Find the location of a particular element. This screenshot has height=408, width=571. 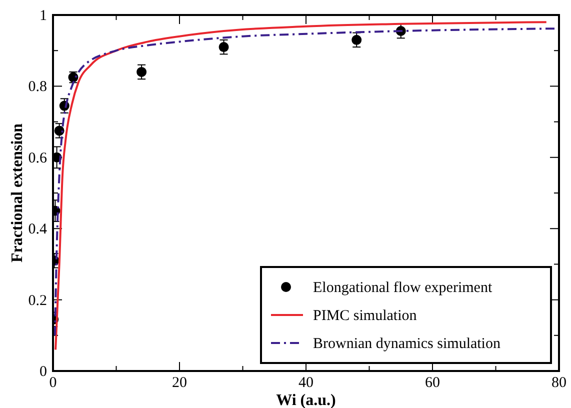

x-tick-label: 40 is located at coordinates (306, 383).